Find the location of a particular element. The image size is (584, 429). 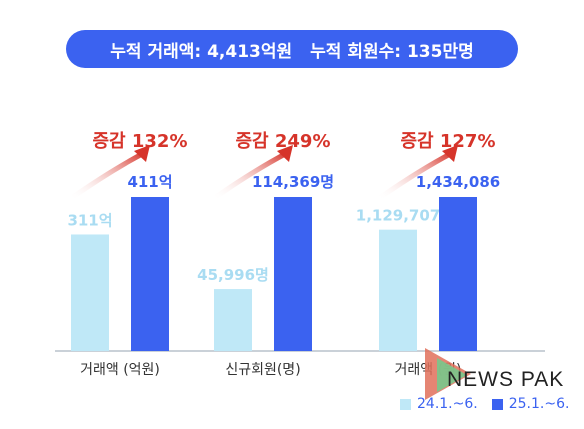

legend-item-2024: 24.1.~6. is located at coordinates (439, 404).